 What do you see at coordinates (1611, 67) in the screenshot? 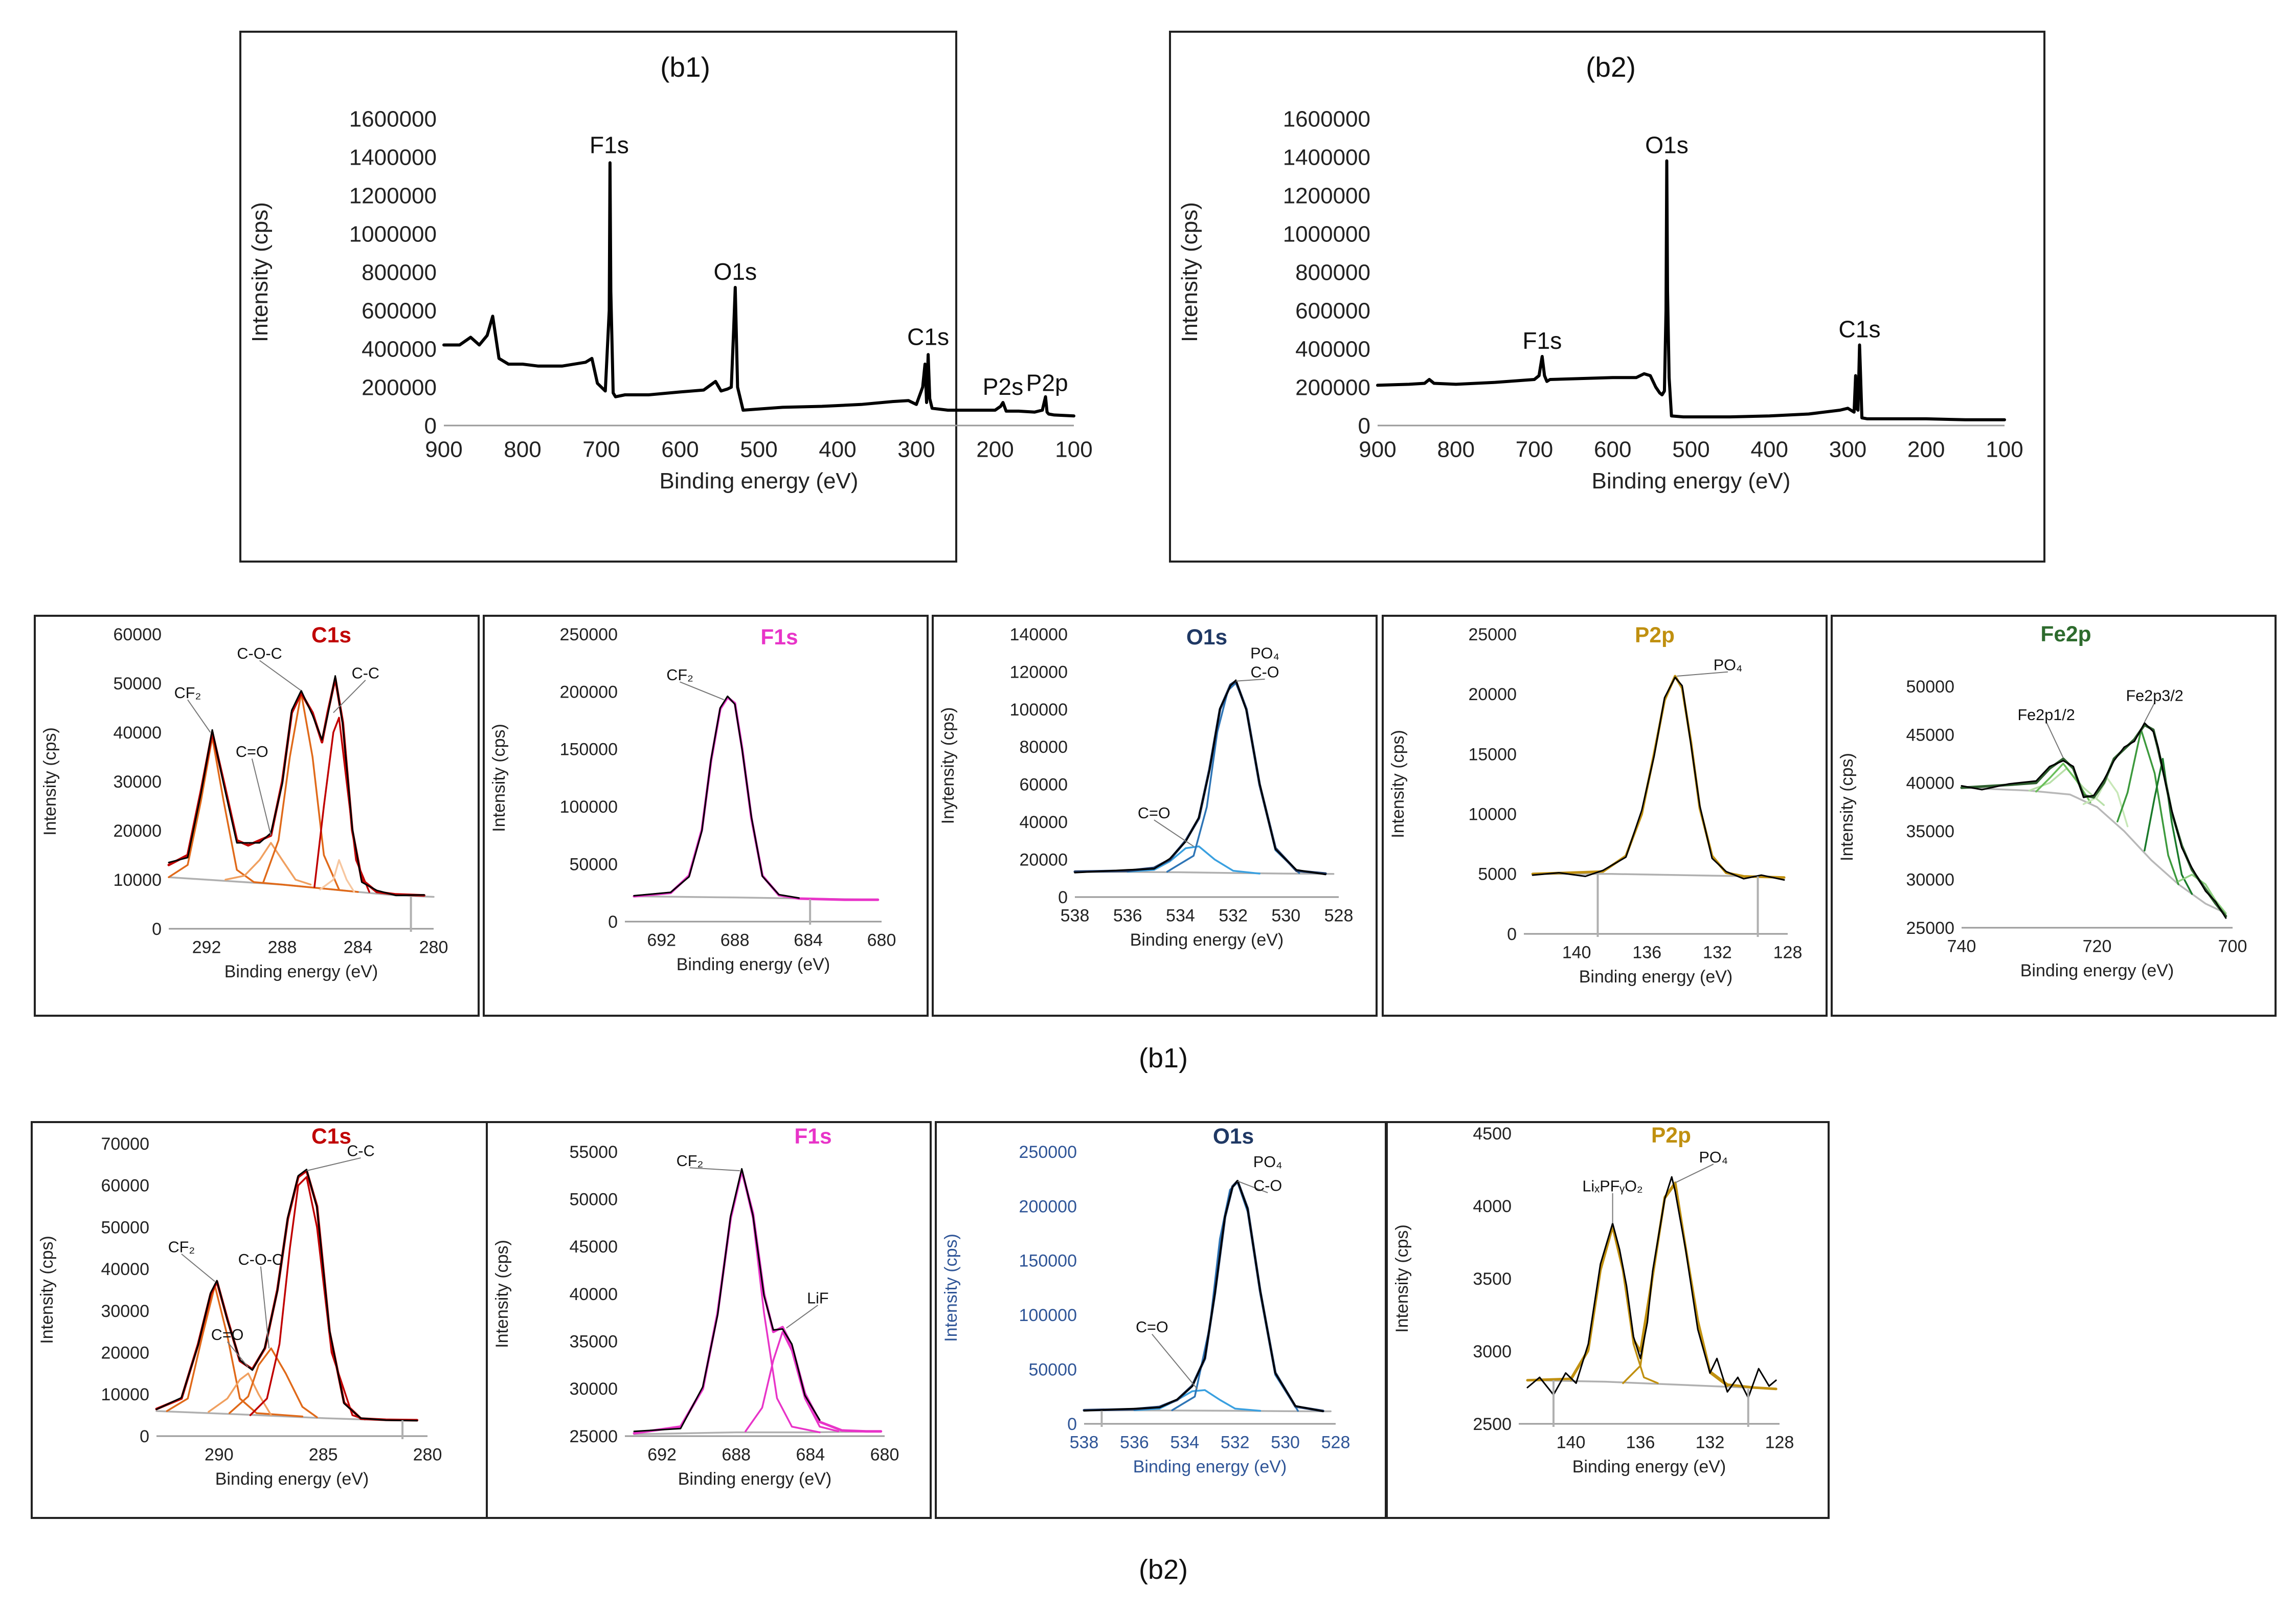
I see `chart-title: (b2)` at bounding box center [1611, 67].